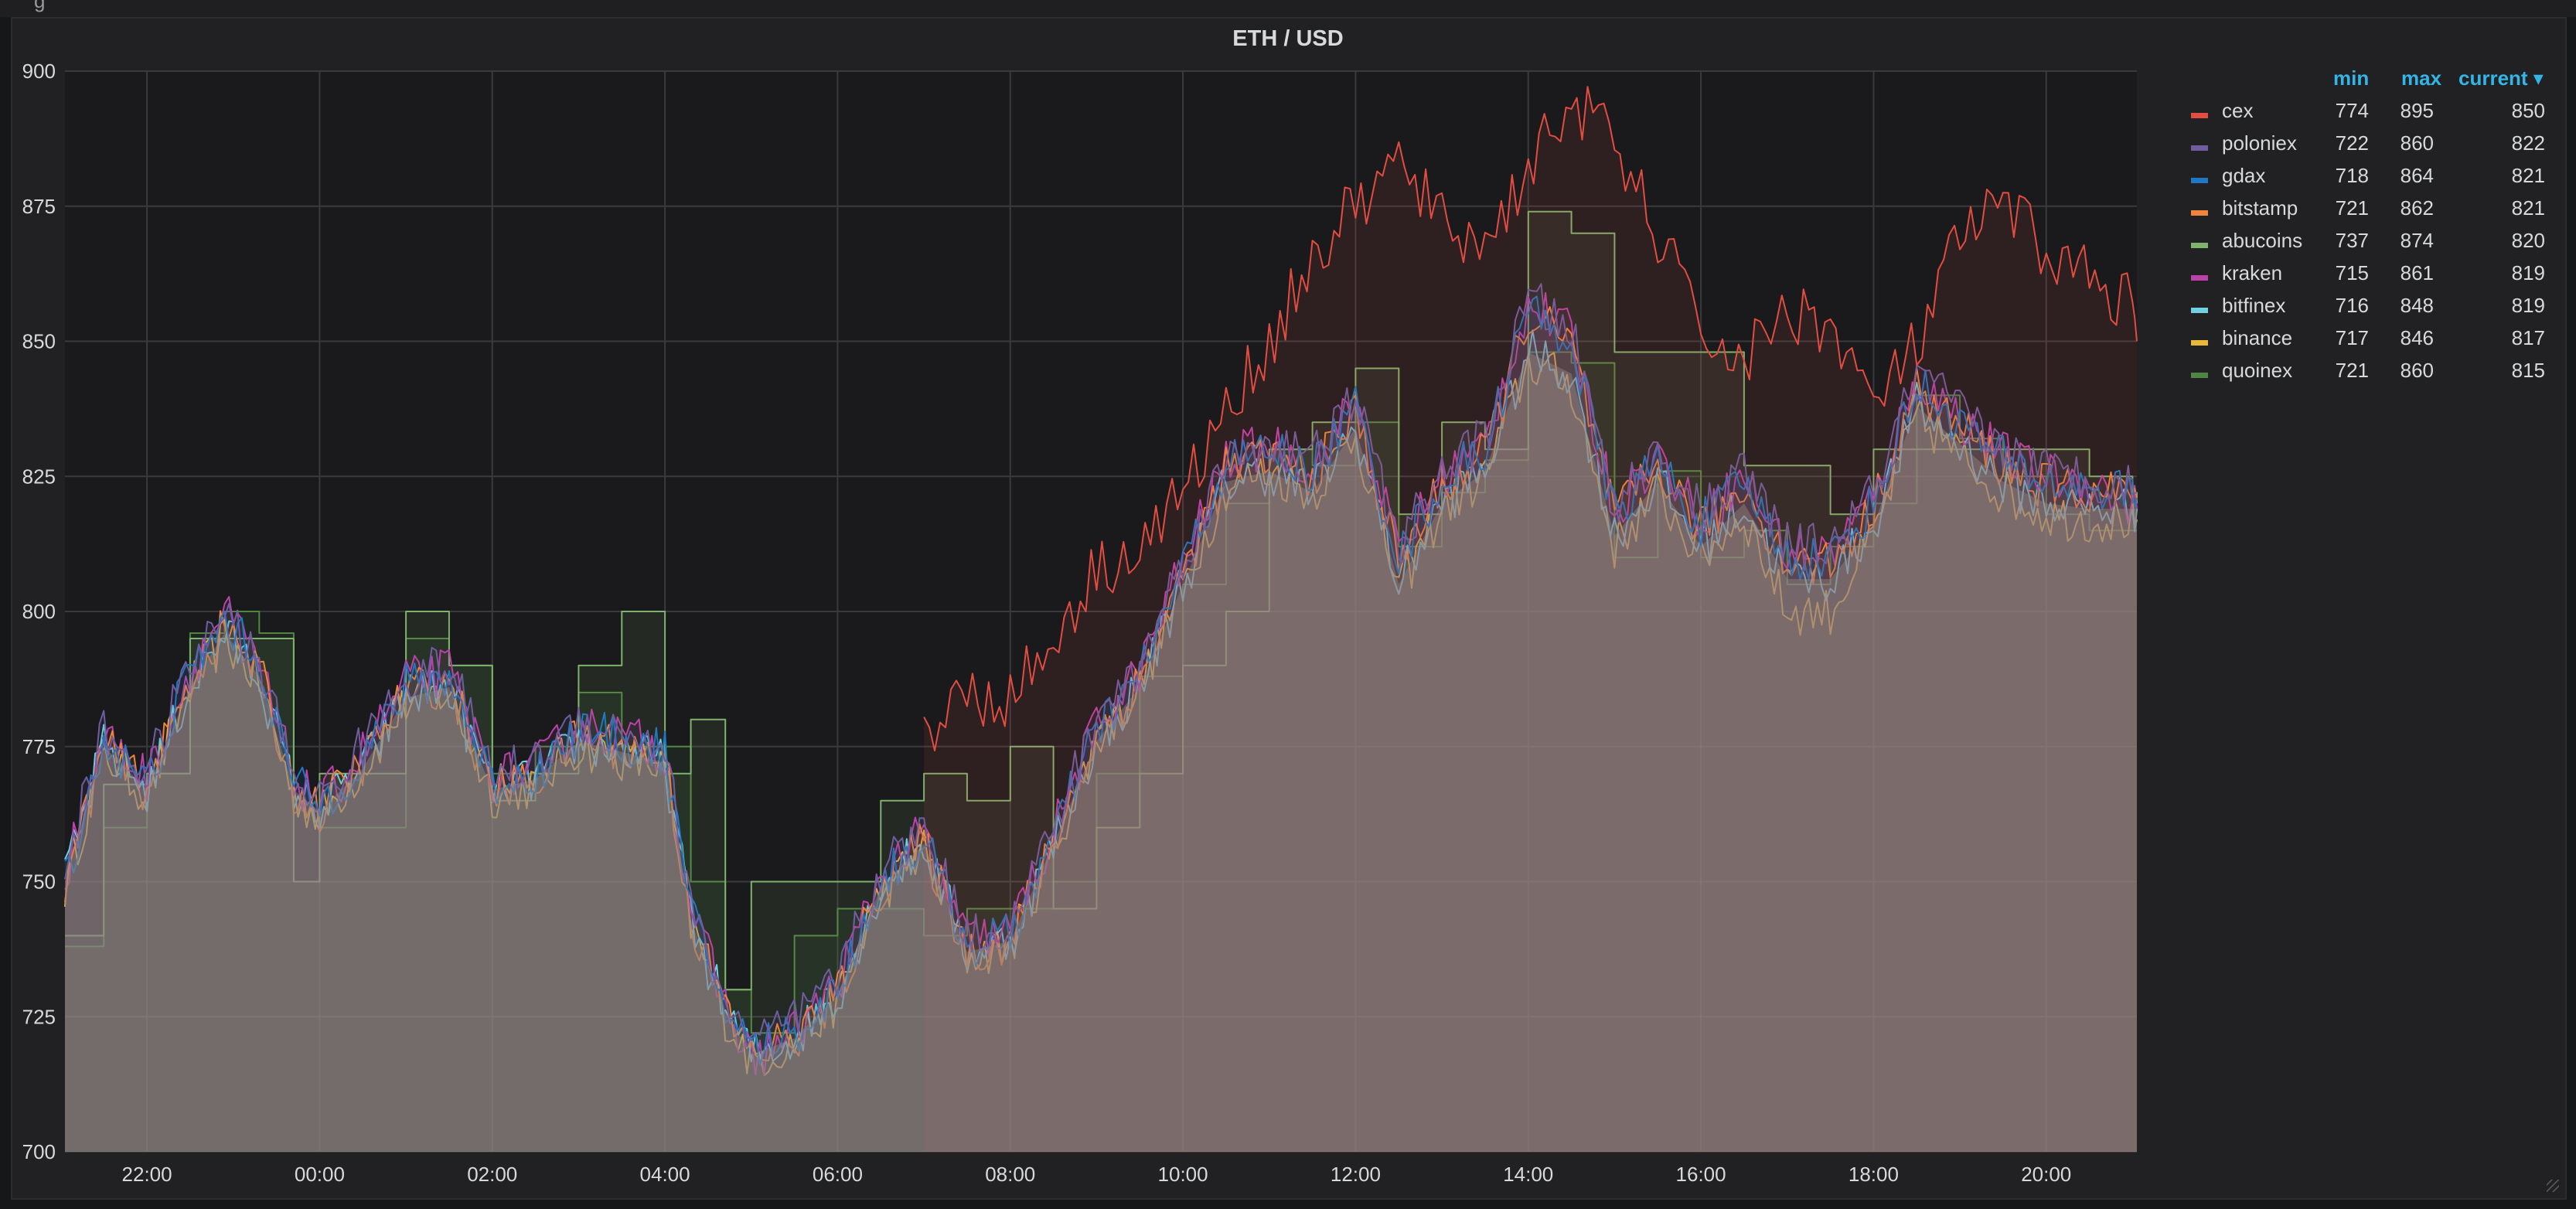 This screenshot has width=2576, height=1209. I want to click on legend-row-gdax: gdax 718 864 821, so click(2364, 180).